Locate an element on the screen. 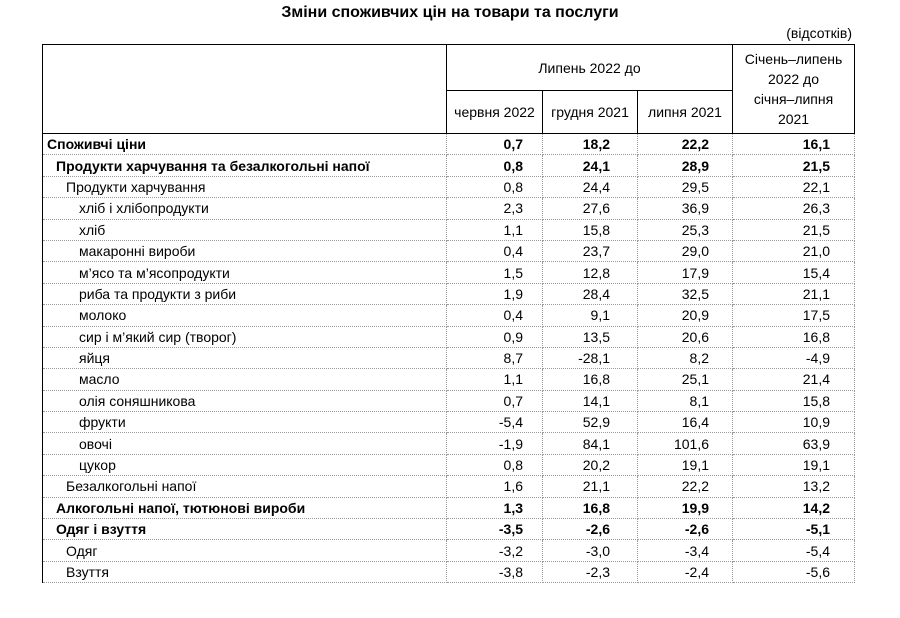  row-label: Взуття is located at coordinates (244, 572).